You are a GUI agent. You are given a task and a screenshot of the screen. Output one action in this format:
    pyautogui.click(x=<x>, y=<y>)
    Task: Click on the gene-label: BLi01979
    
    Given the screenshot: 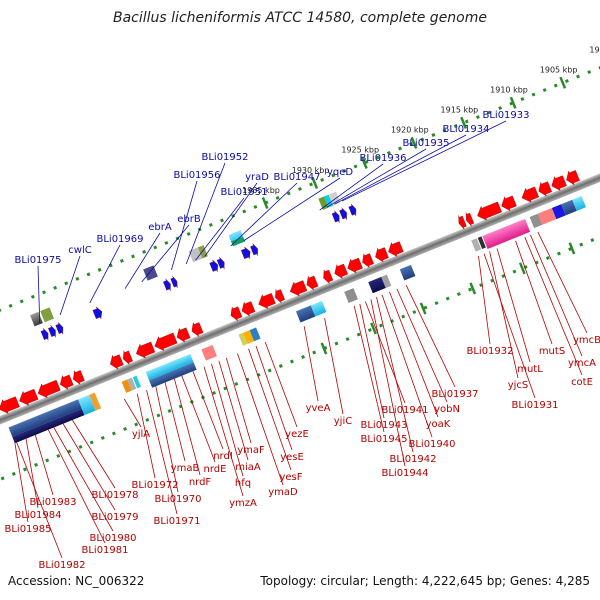 What is the action you would take?
    pyautogui.click(x=114, y=517)
    